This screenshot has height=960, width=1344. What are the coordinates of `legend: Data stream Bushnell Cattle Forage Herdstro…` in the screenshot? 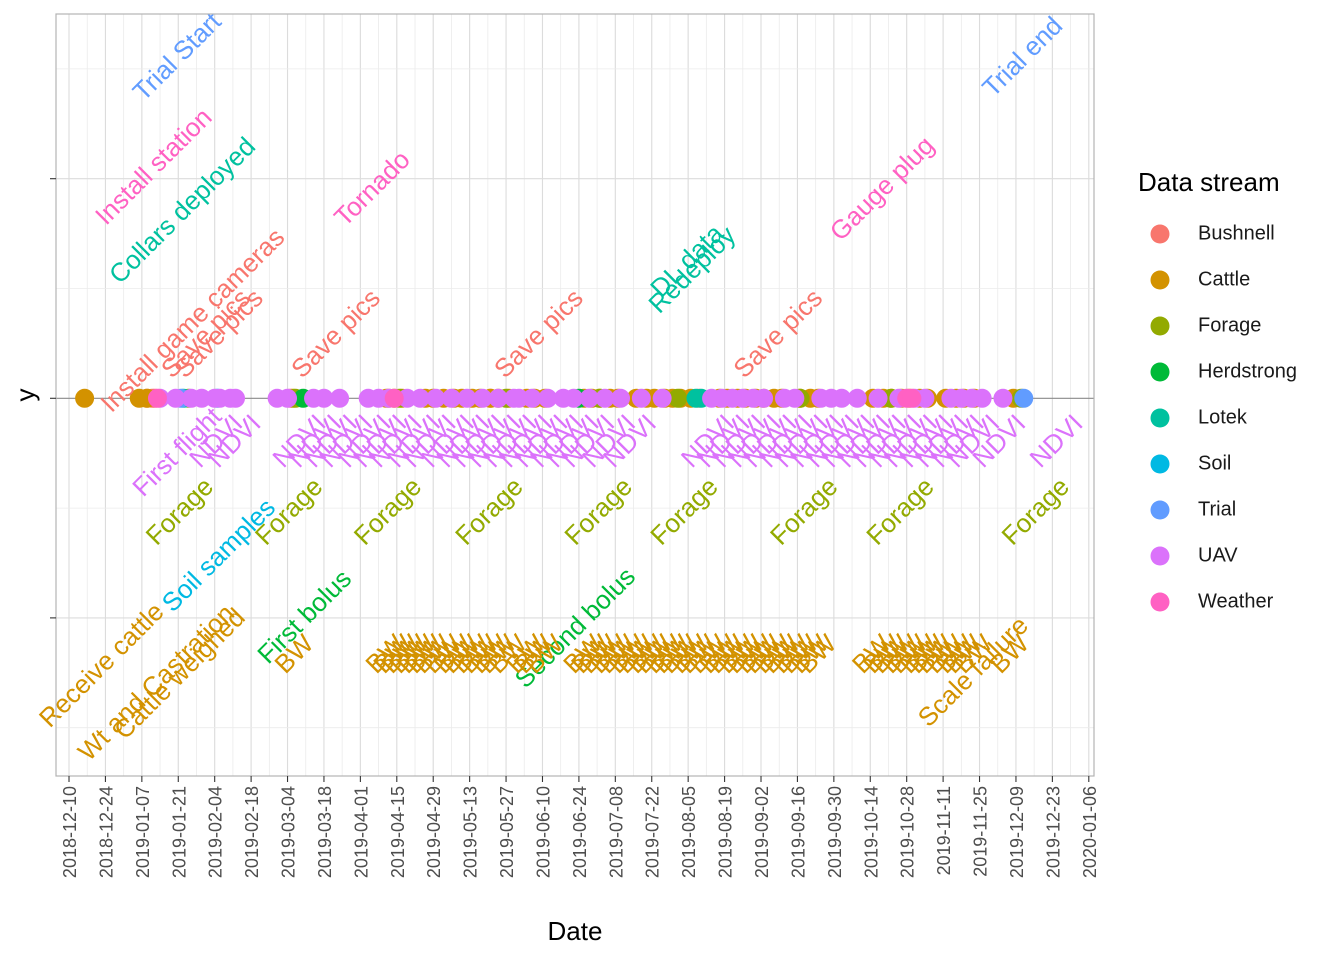 It's located at (1217, 389).